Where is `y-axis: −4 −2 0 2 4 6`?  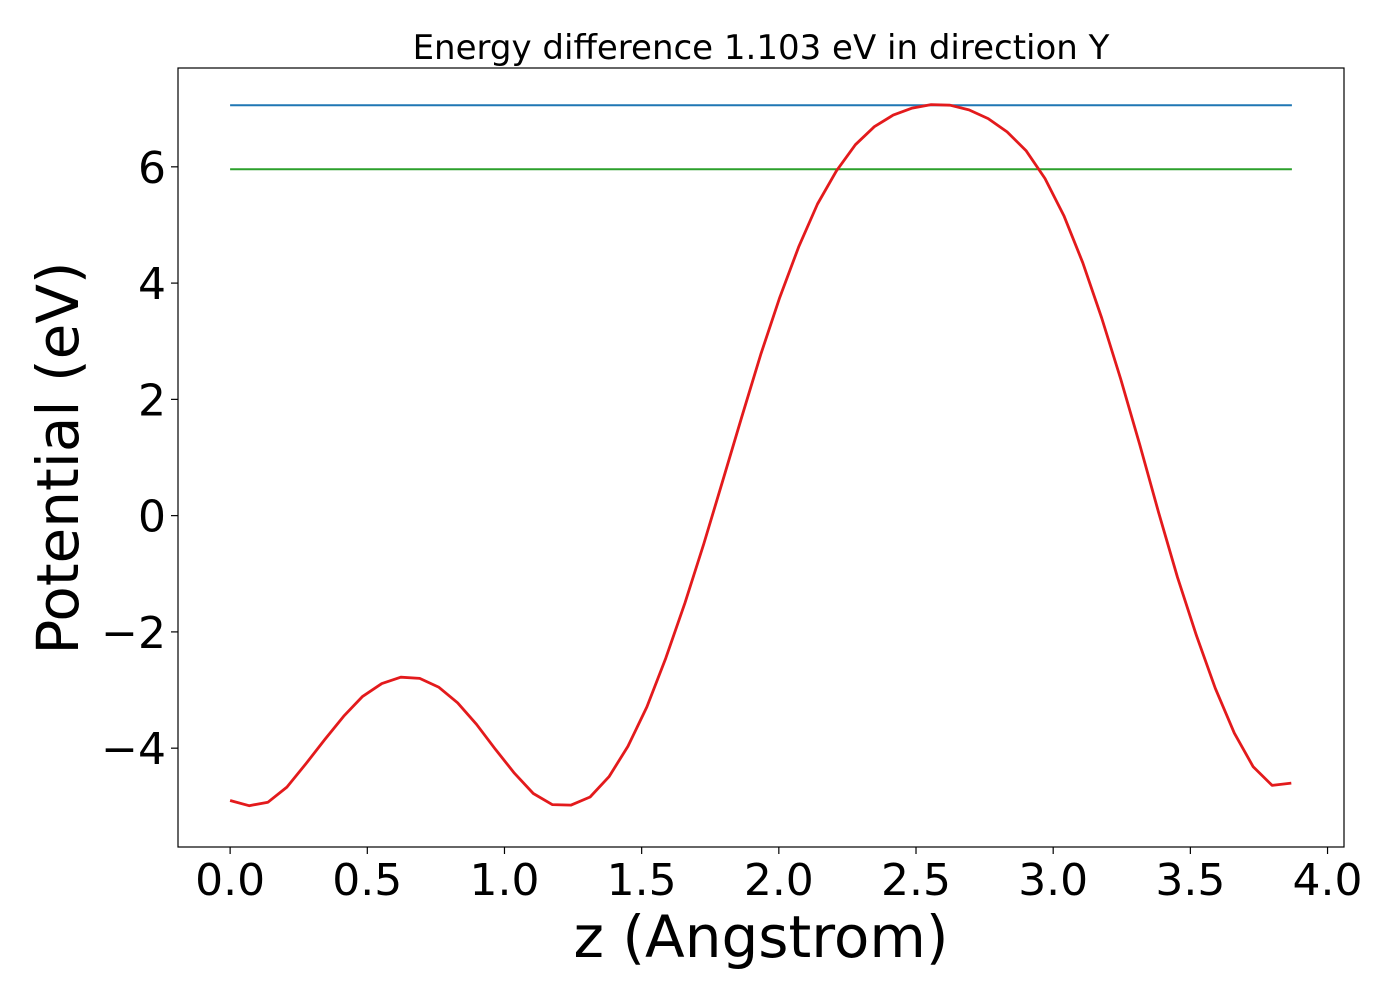 y-axis: −4 −2 0 2 4 6 is located at coordinates (139, 459).